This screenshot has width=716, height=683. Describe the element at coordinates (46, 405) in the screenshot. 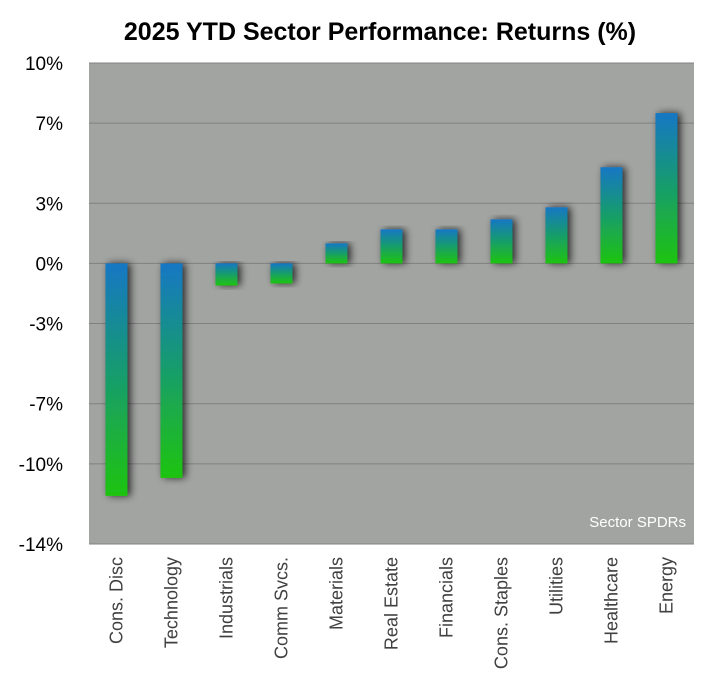

I see `y-tick-label: -7%` at that location.